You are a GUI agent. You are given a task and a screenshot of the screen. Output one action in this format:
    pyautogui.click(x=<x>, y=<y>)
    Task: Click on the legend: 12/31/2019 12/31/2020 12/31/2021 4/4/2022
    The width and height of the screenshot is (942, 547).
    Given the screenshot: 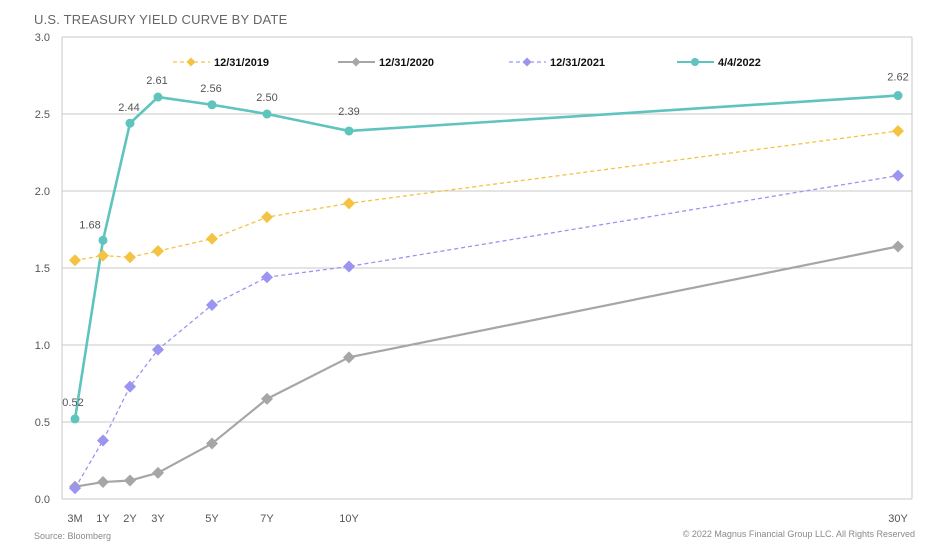 What is the action you would take?
    pyautogui.click(x=467, y=63)
    